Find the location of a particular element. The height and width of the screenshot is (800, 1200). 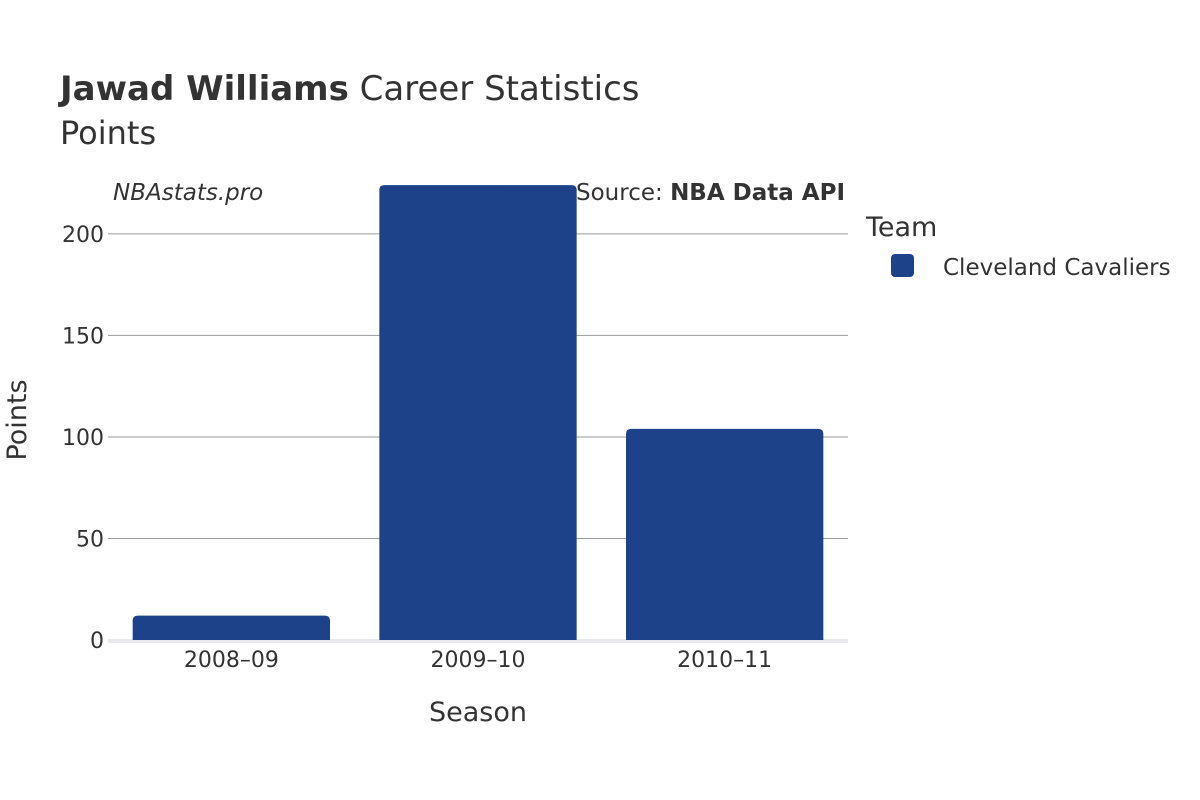

x-tick-label: 2010–11 is located at coordinates (724, 660).